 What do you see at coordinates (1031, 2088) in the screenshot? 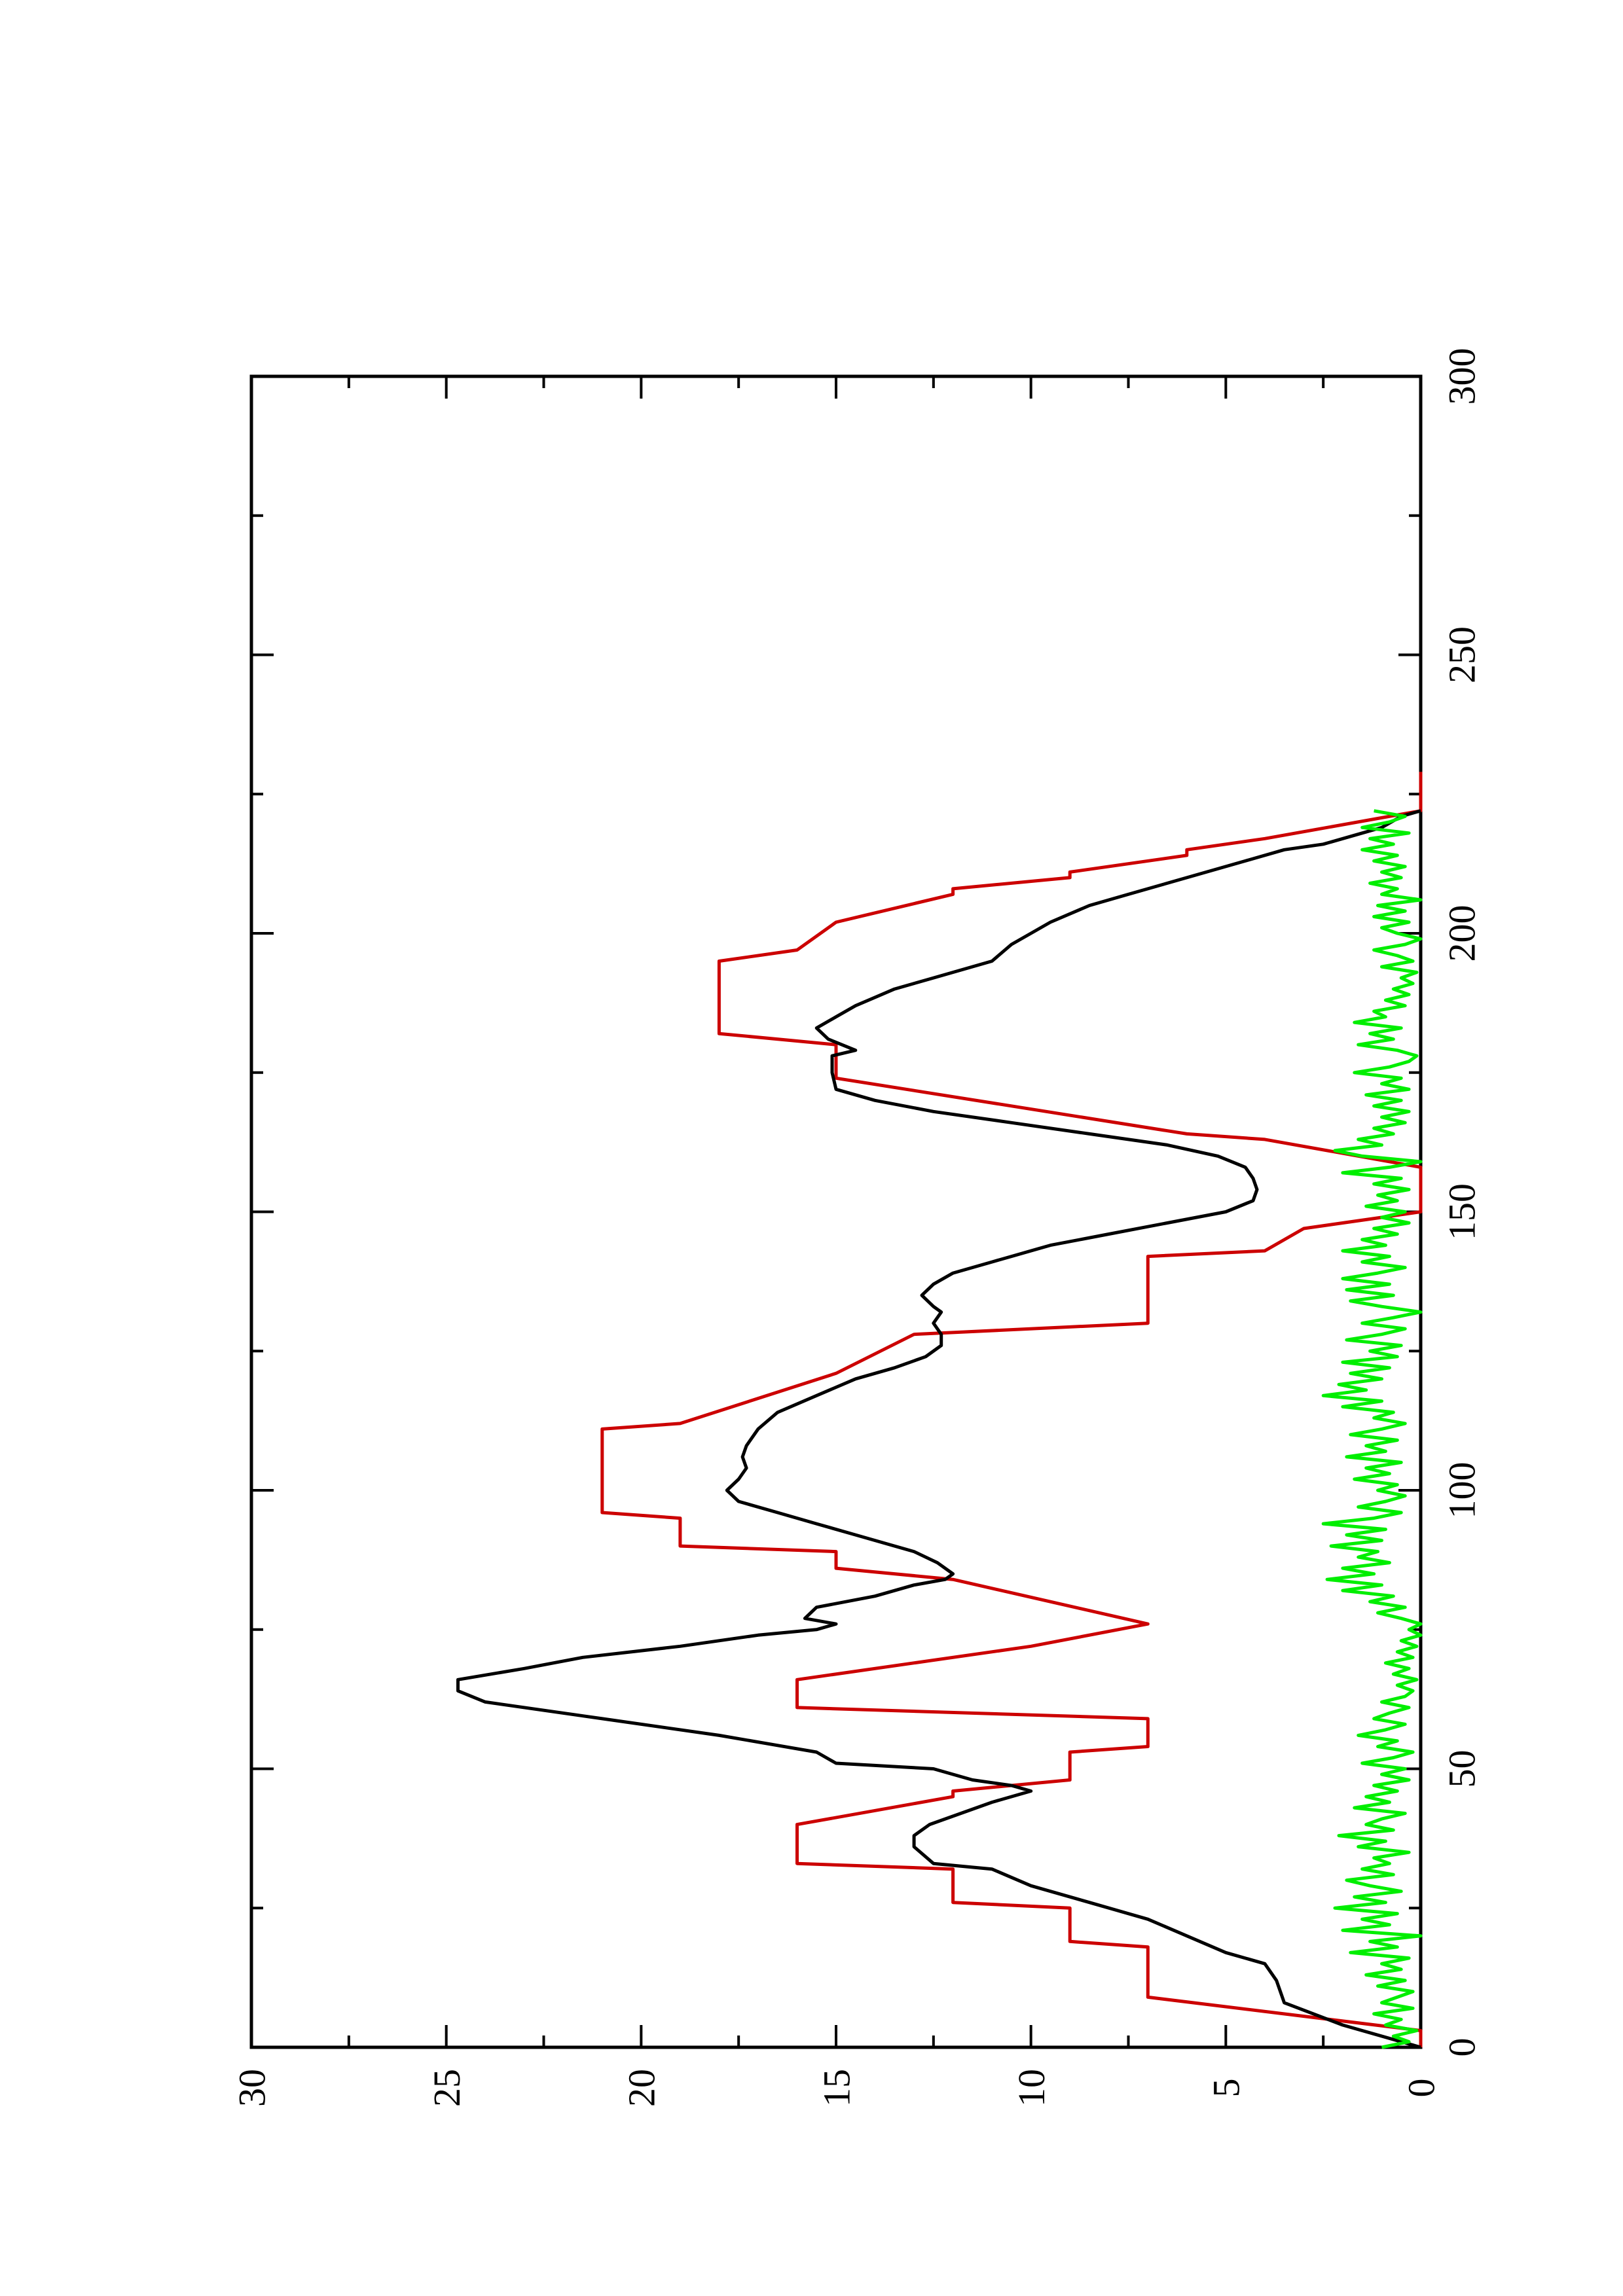
I see `y-tick-label: 10` at bounding box center [1031, 2088].